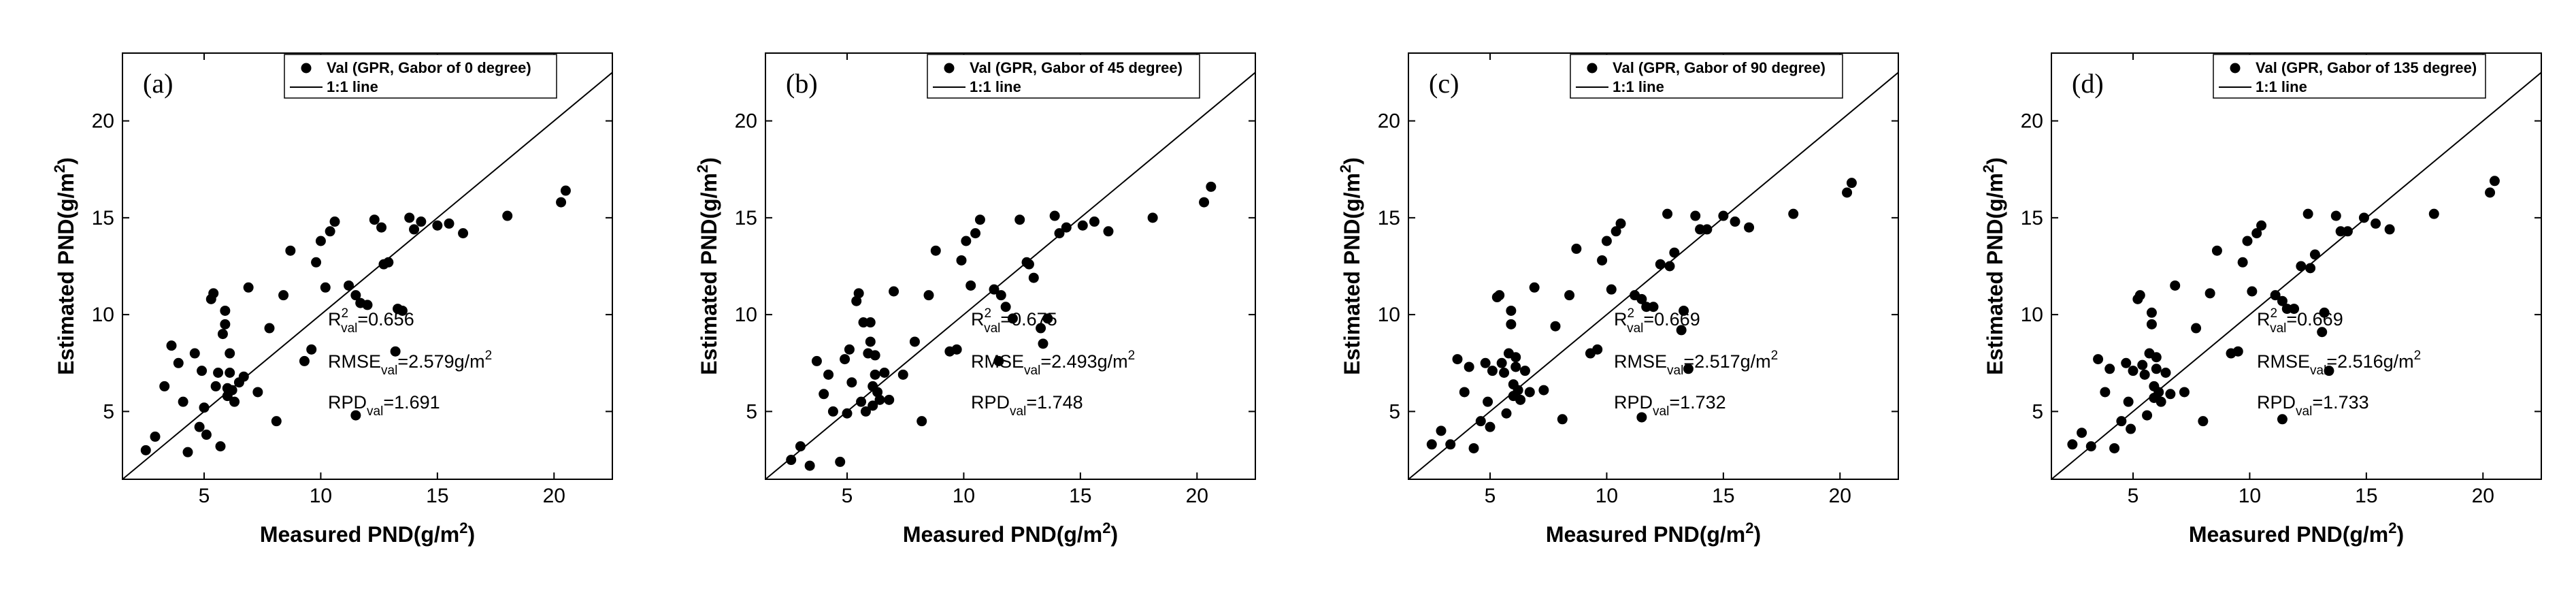 The width and height of the screenshot is (2576, 595). I want to click on panel-label: (c), so click(1444, 83).